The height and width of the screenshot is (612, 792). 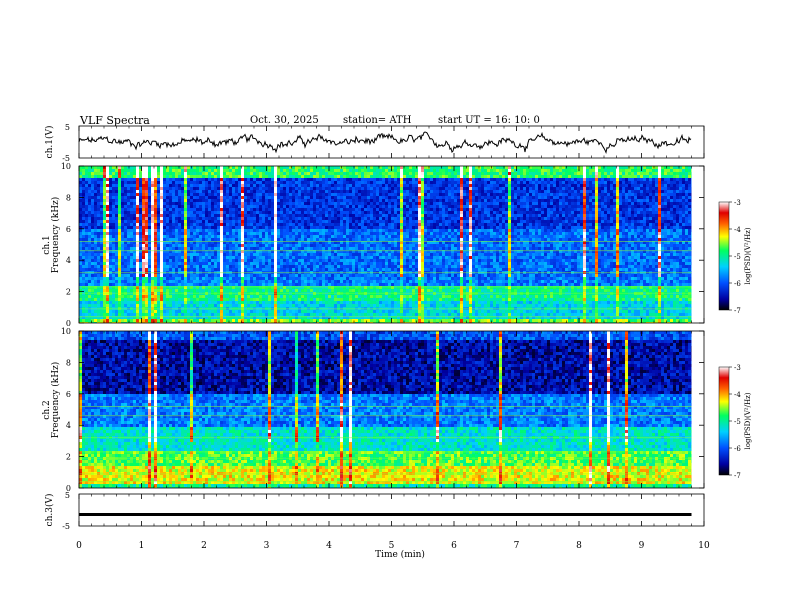 I want to click on ch1-ytick-5: 5, so click(x=67, y=127).